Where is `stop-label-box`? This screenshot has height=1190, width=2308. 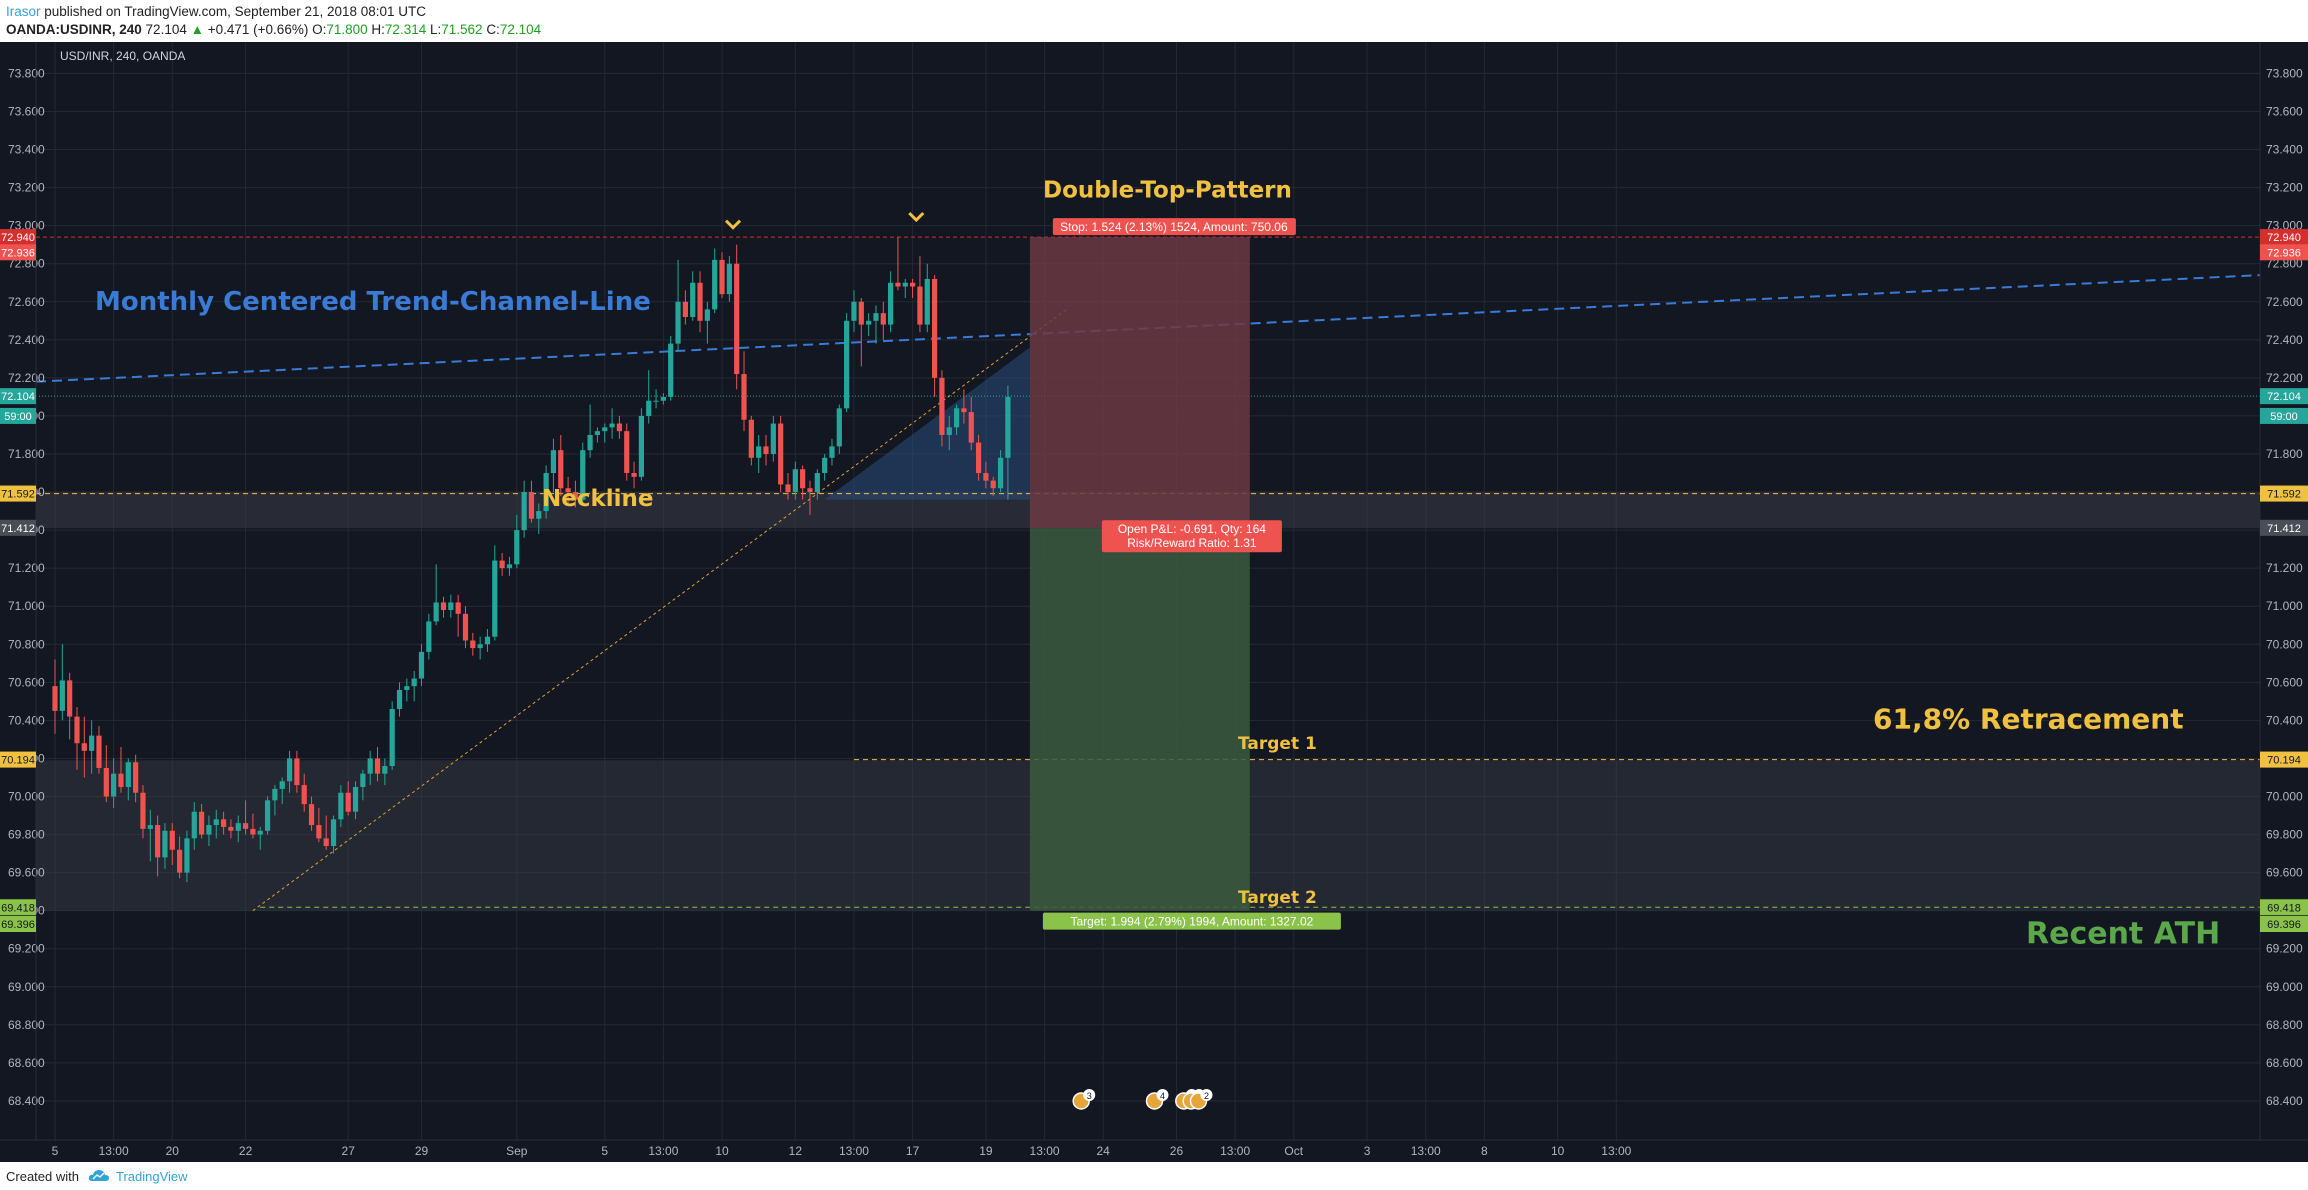
stop-label-box is located at coordinates (1174, 227).